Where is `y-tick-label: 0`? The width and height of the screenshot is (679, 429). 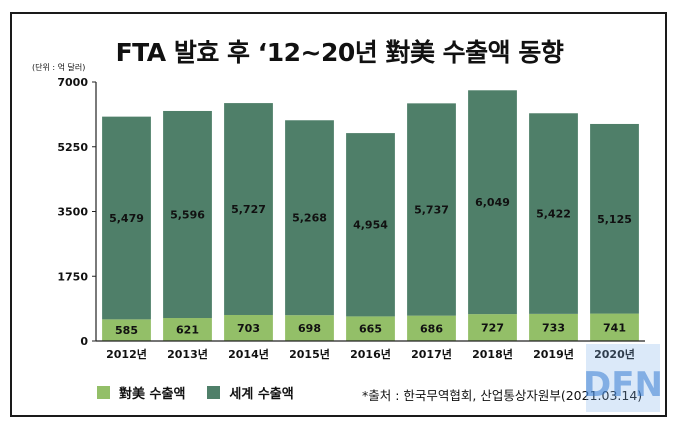
y-tick-label: 0 is located at coordinates (84, 341).